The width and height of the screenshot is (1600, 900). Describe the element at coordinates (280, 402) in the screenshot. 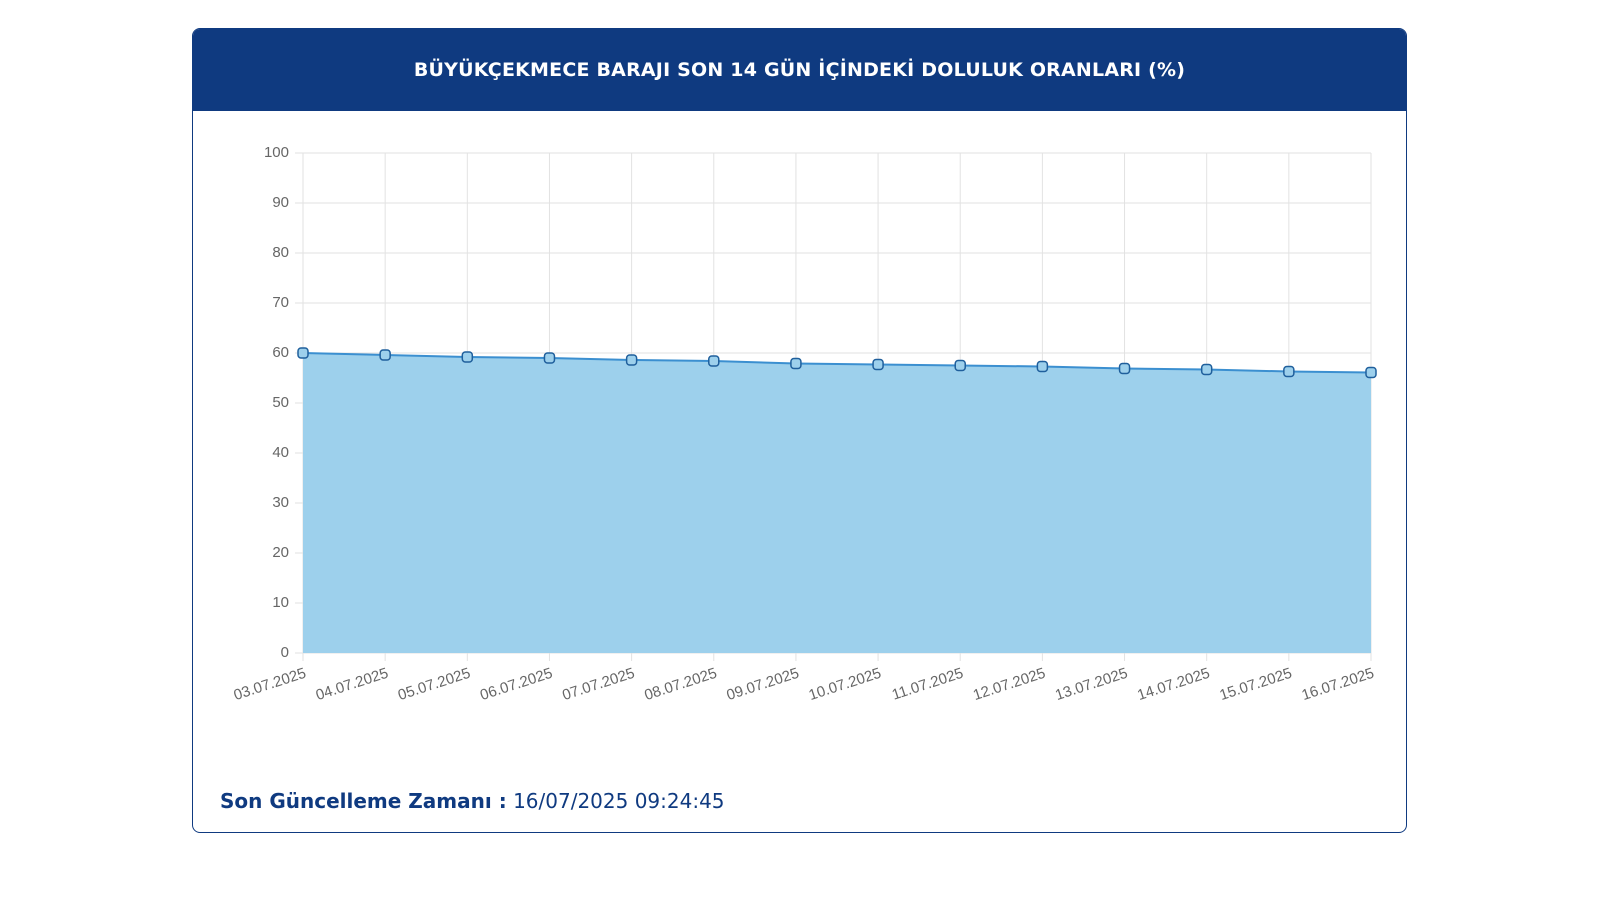

I see `y-tick-label: 50` at that location.